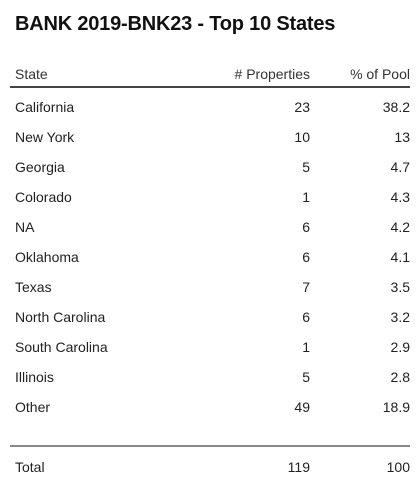  I want to click on pct-cell: 2.9, so click(400, 347).